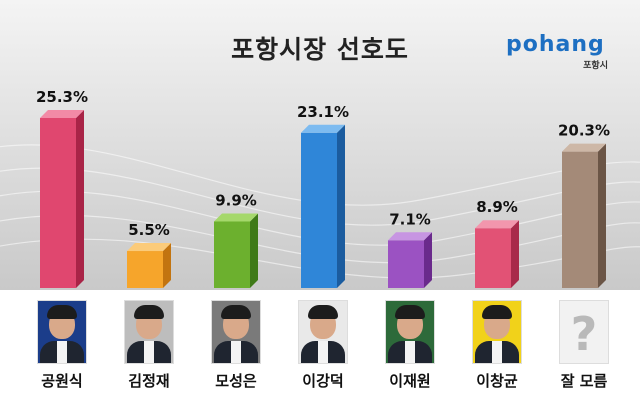 The width and height of the screenshot is (640, 416). Describe the element at coordinates (497, 207) in the screenshot. I see `bar-value-label: 8.9%` at that location.